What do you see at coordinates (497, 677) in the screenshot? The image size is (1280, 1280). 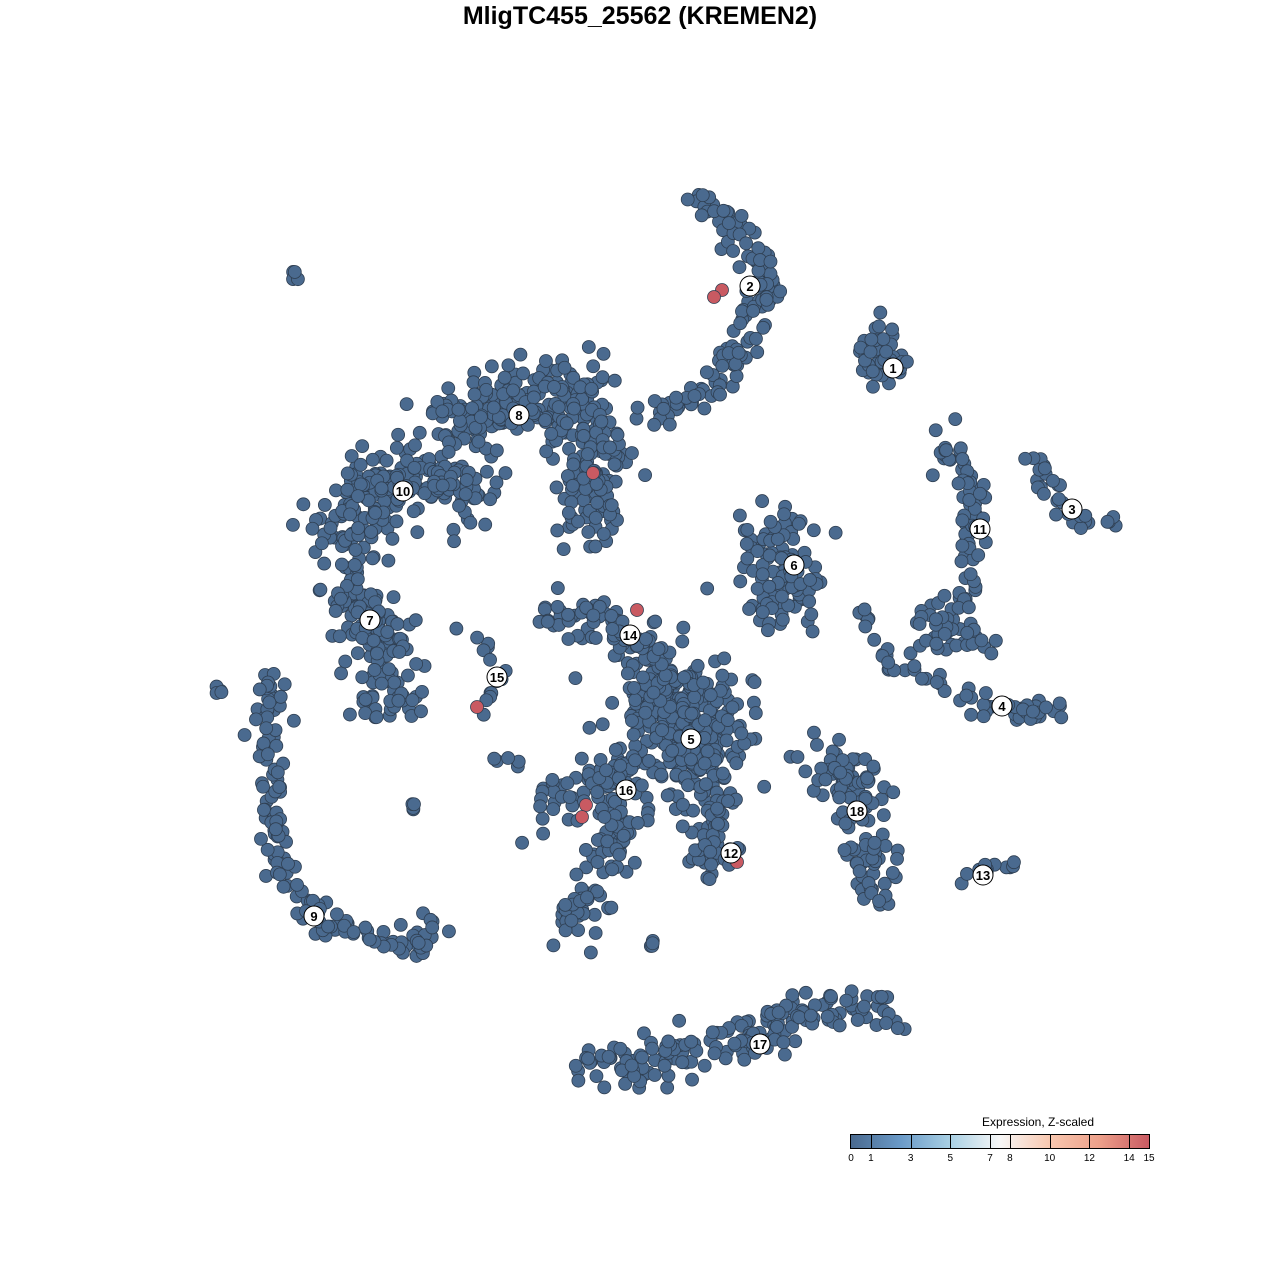 I see `svg-text: 15` at bounding box center [497, 677].